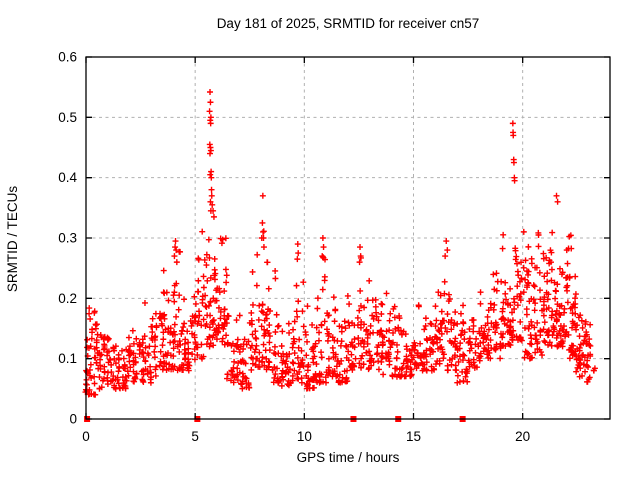 The width and height of the screenshot is (640, 480). What do you see at coordinates (195, 436) in the screenshot?
I see `x-tick-label: 5` at bounding box center [195, 436].